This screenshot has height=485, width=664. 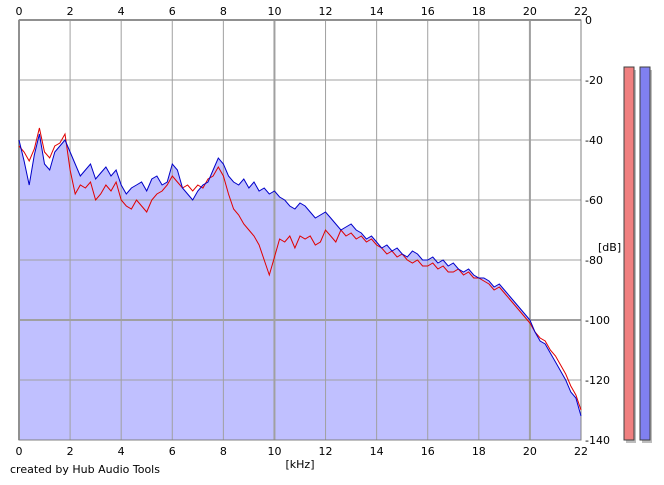 I want to click on y-axis-label: [dB], so click(x=609, y=247).